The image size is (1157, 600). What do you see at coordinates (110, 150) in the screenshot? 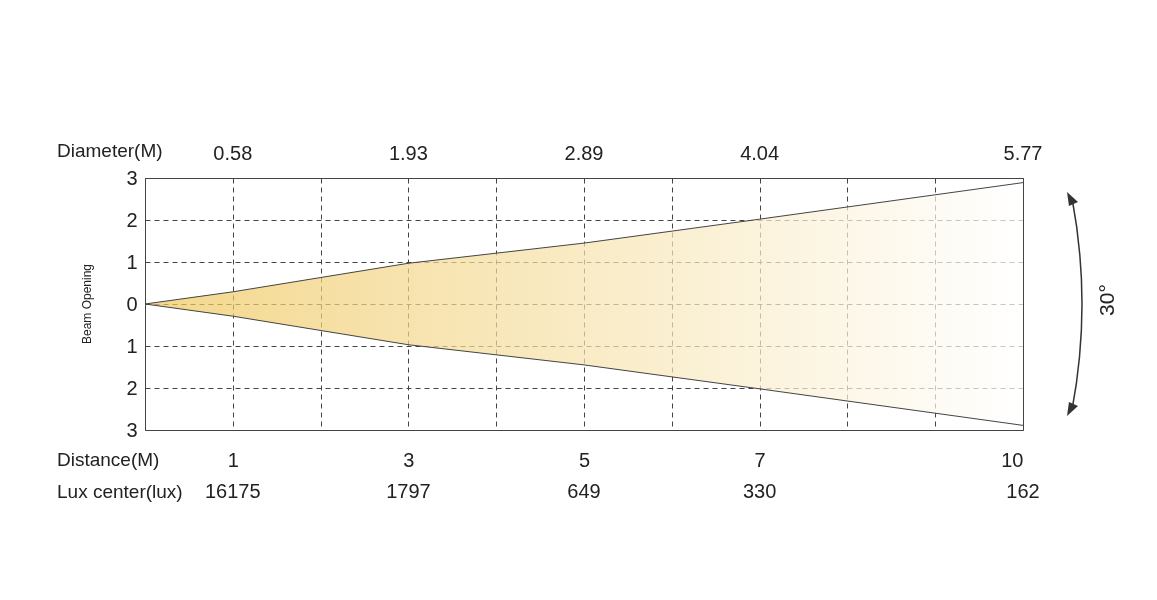
I see `text: Diameter(M)` at bounding box center [110, 150].